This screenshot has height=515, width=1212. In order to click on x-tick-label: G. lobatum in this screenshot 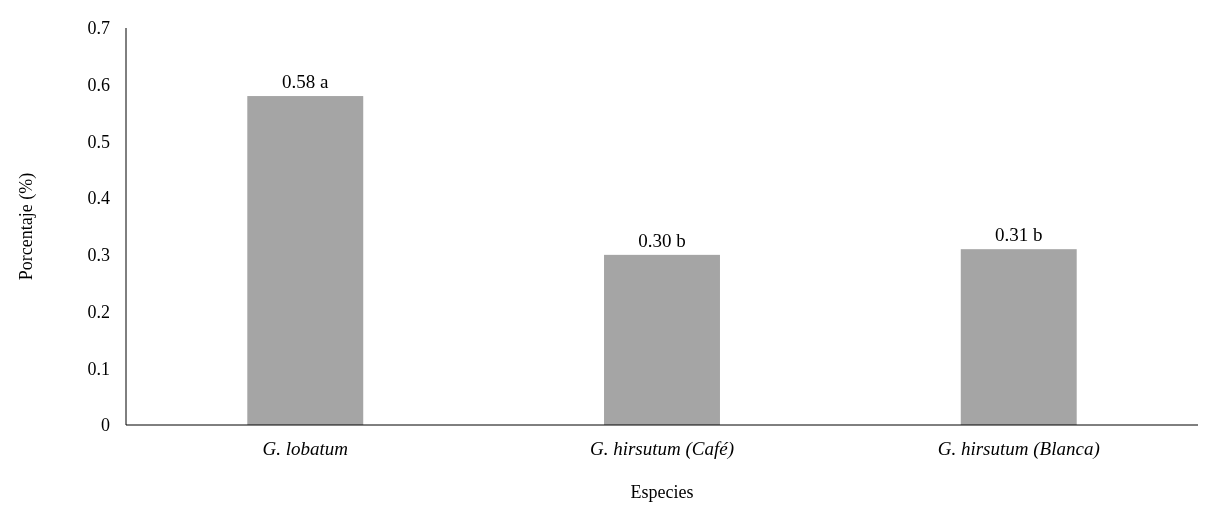, I will do `click(305, 448)`.